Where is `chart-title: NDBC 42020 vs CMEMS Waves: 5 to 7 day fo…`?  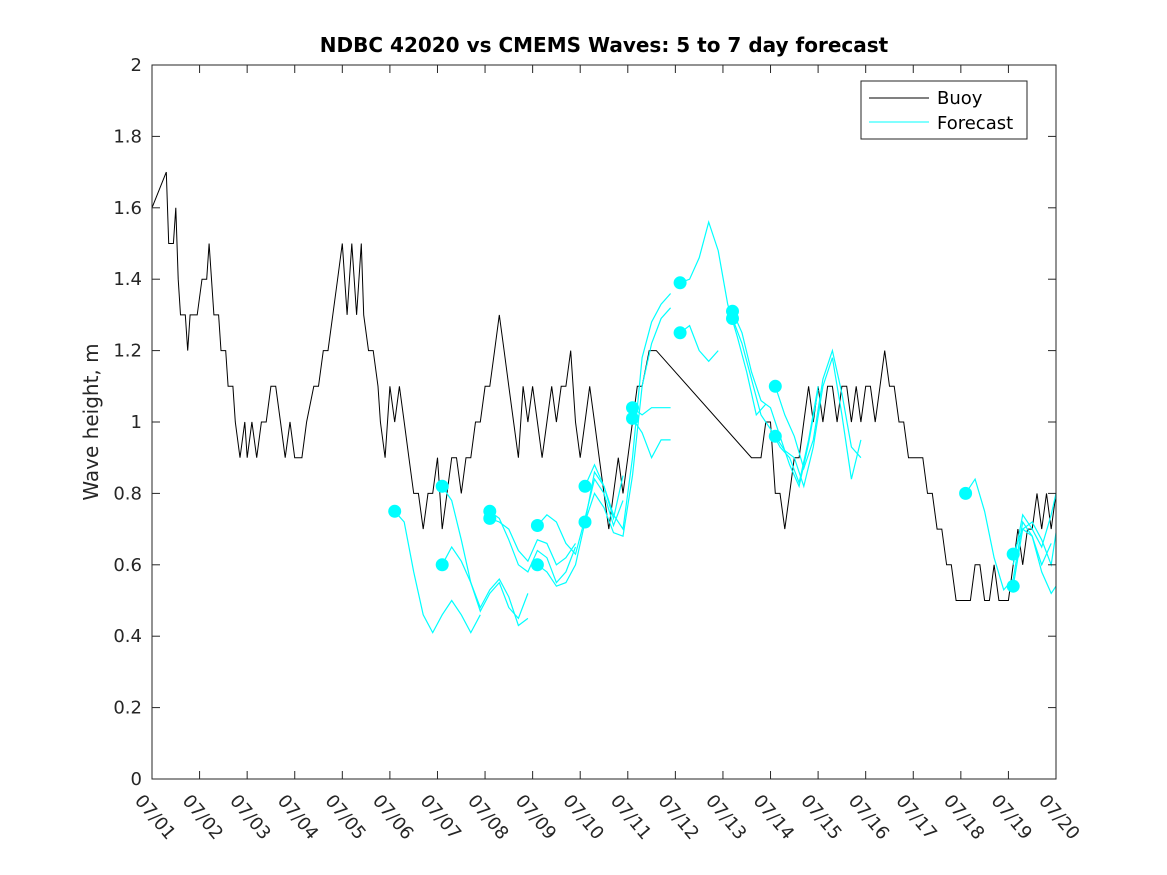
chart-title: NDBC 42020 vs CMEMS Waves: 5 to 7 day fo… is located at coordinates (604, 45).